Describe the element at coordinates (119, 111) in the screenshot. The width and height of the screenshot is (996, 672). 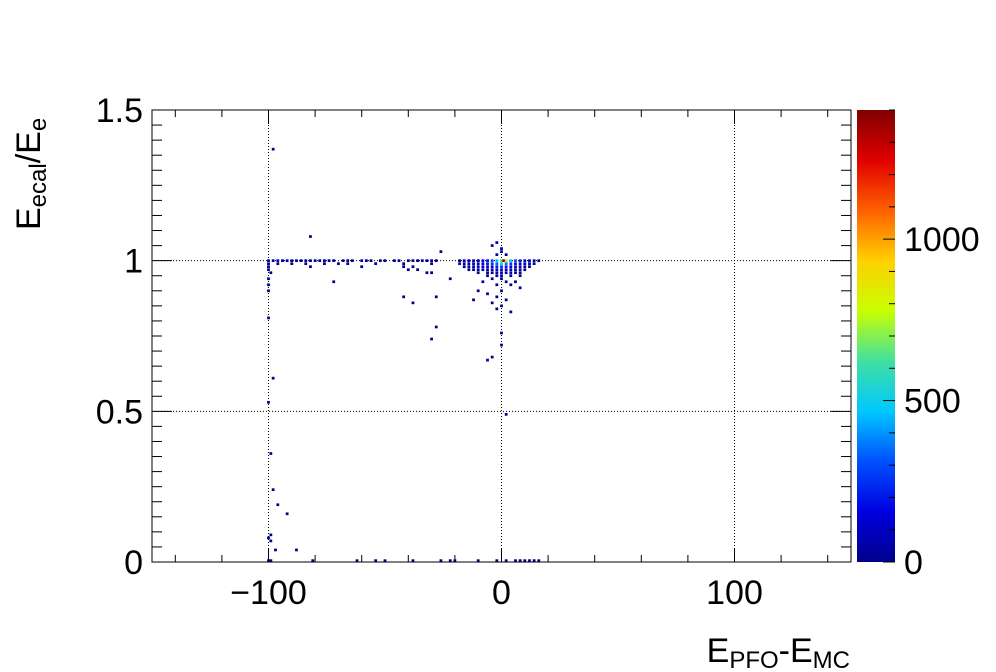
I see `y-tick-label: 1.5` at that location.